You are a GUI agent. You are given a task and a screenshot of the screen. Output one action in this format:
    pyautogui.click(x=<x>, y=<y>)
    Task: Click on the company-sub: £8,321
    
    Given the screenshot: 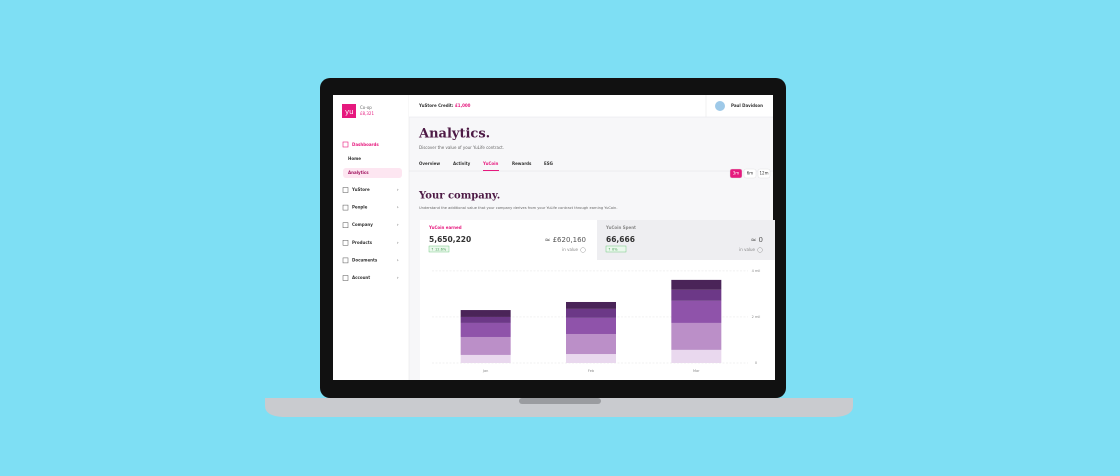 What is the action you would take?
    pyautogui.click(x=367, y=113)
    